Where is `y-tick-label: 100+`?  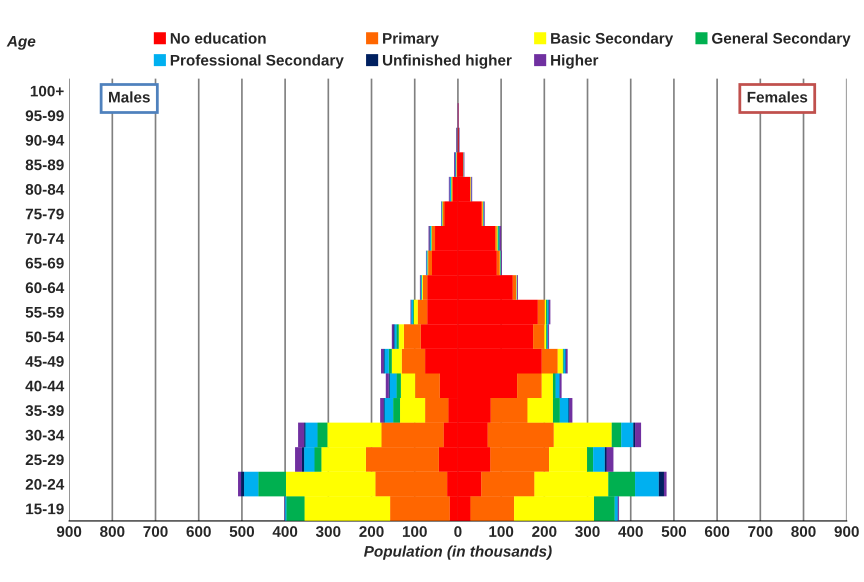 y-tick-label: 100+ is located at coordinates (47, 91).